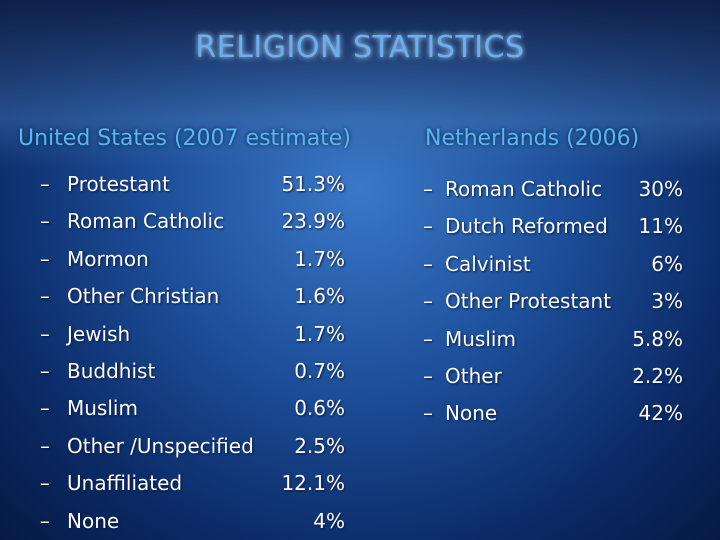 This screenshot has height=540, width=720. What do you see at coordinates (360, 447) in the screenshot?
I see `list-item: – Other /Unspecified 2.5%` at bounding box center [360, 447].